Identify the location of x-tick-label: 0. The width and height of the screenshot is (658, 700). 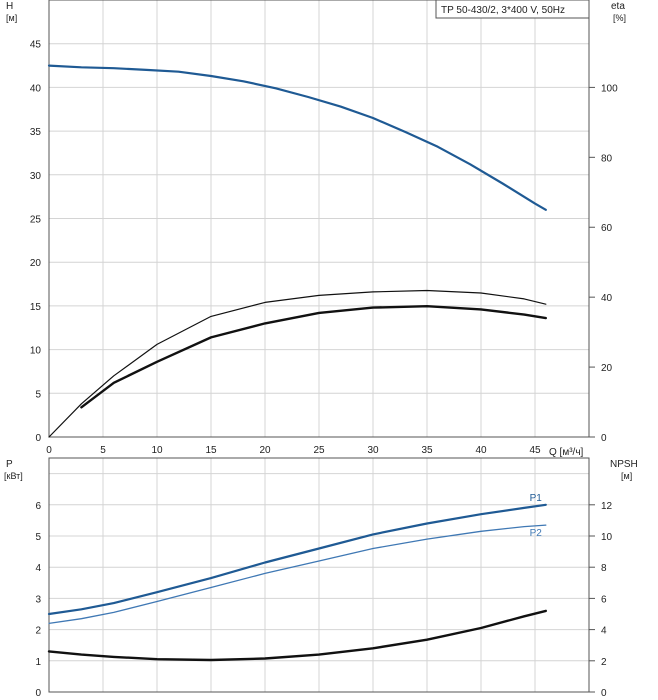
(49, 450).